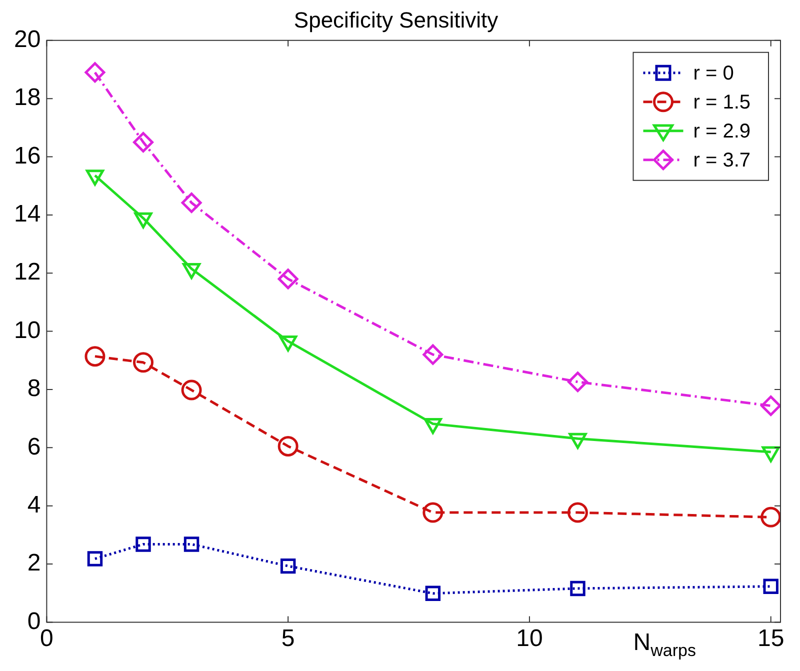  Describe the element at coordinates (27, 214) in the screenshot. I see `y-tick-label: 14` at that location.